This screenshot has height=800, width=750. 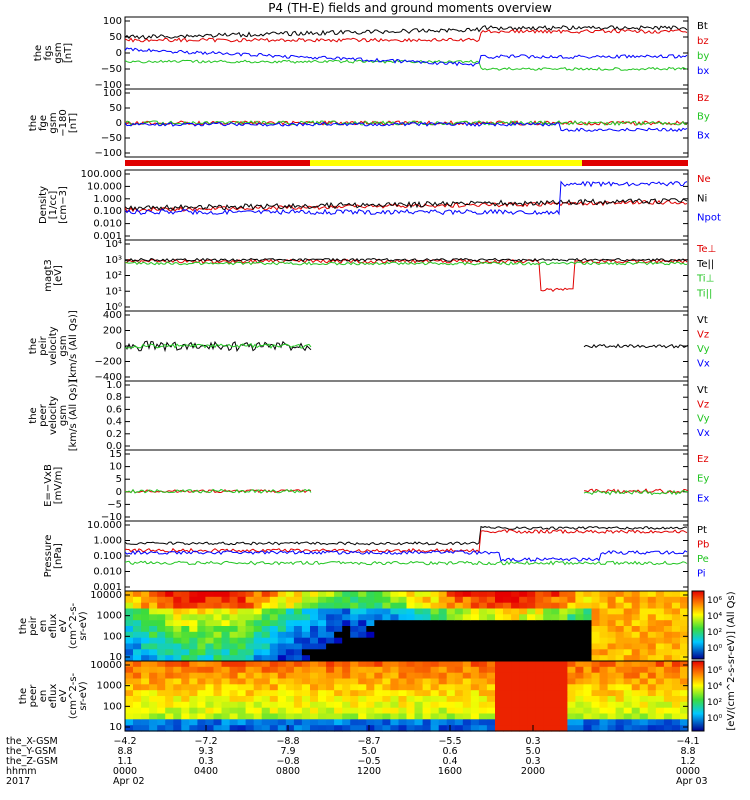 What do you see at coordinates (407, 696) in the screenshot?
I see `peerspec-spectrogram` at bounding box center [407, 696].